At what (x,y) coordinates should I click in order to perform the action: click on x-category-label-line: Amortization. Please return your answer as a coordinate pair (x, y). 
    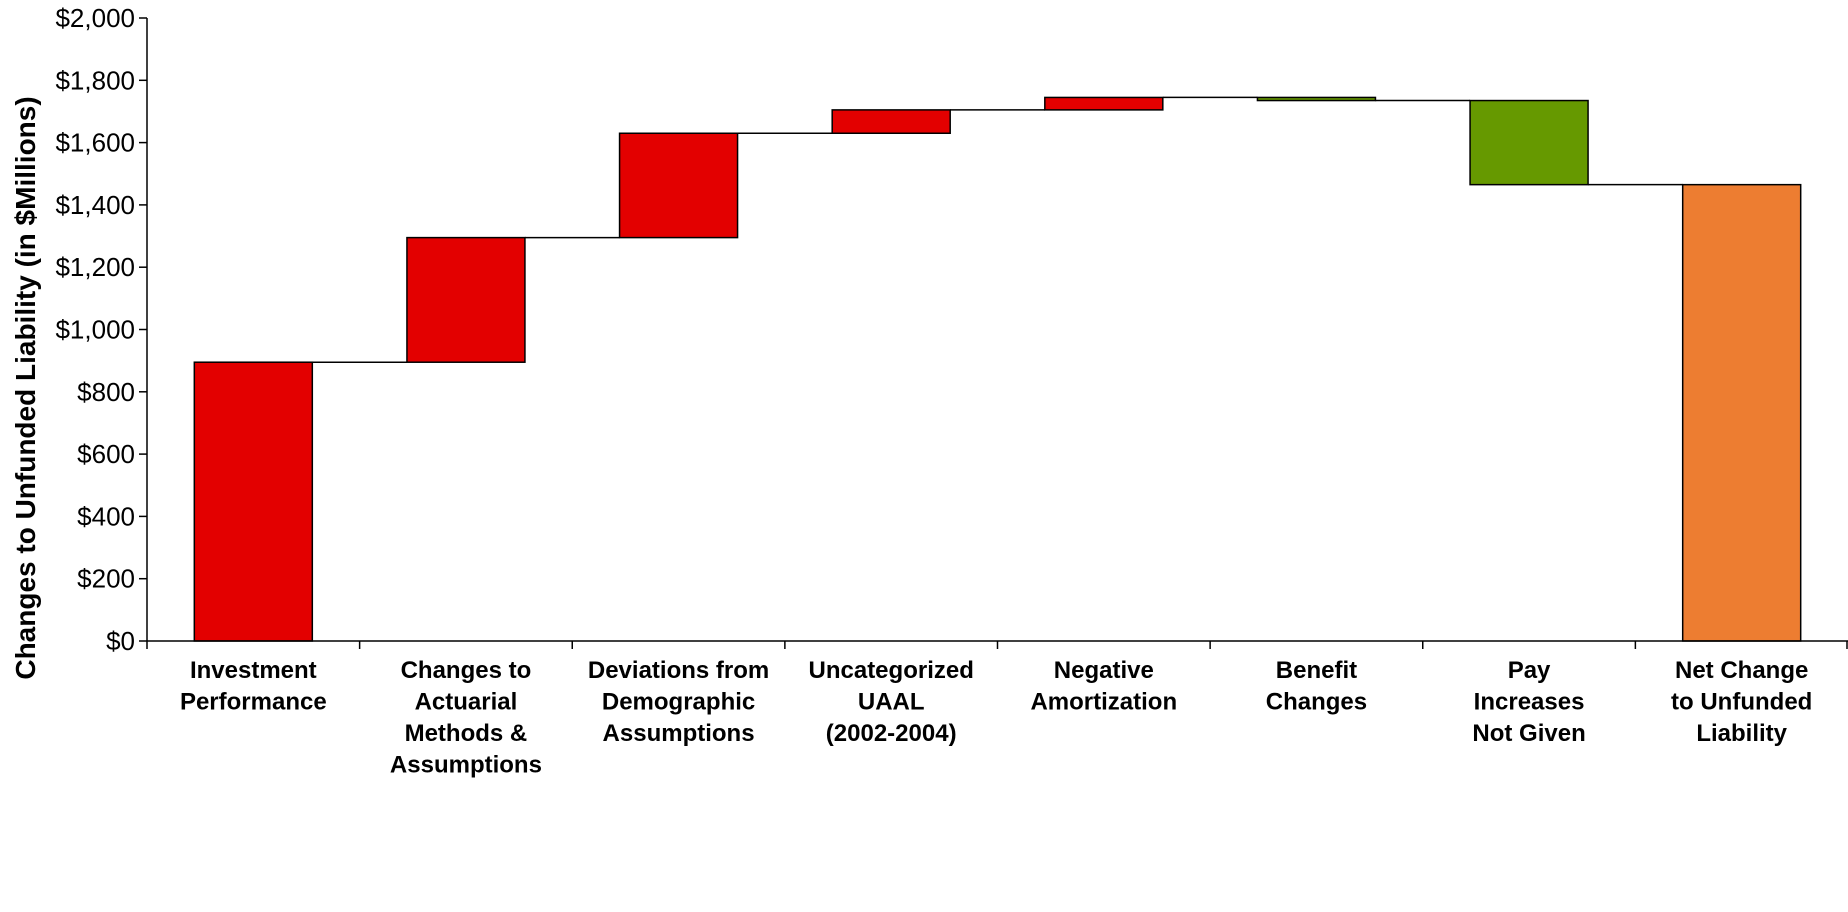
    Looking at the image, I should click on (1103, 702).